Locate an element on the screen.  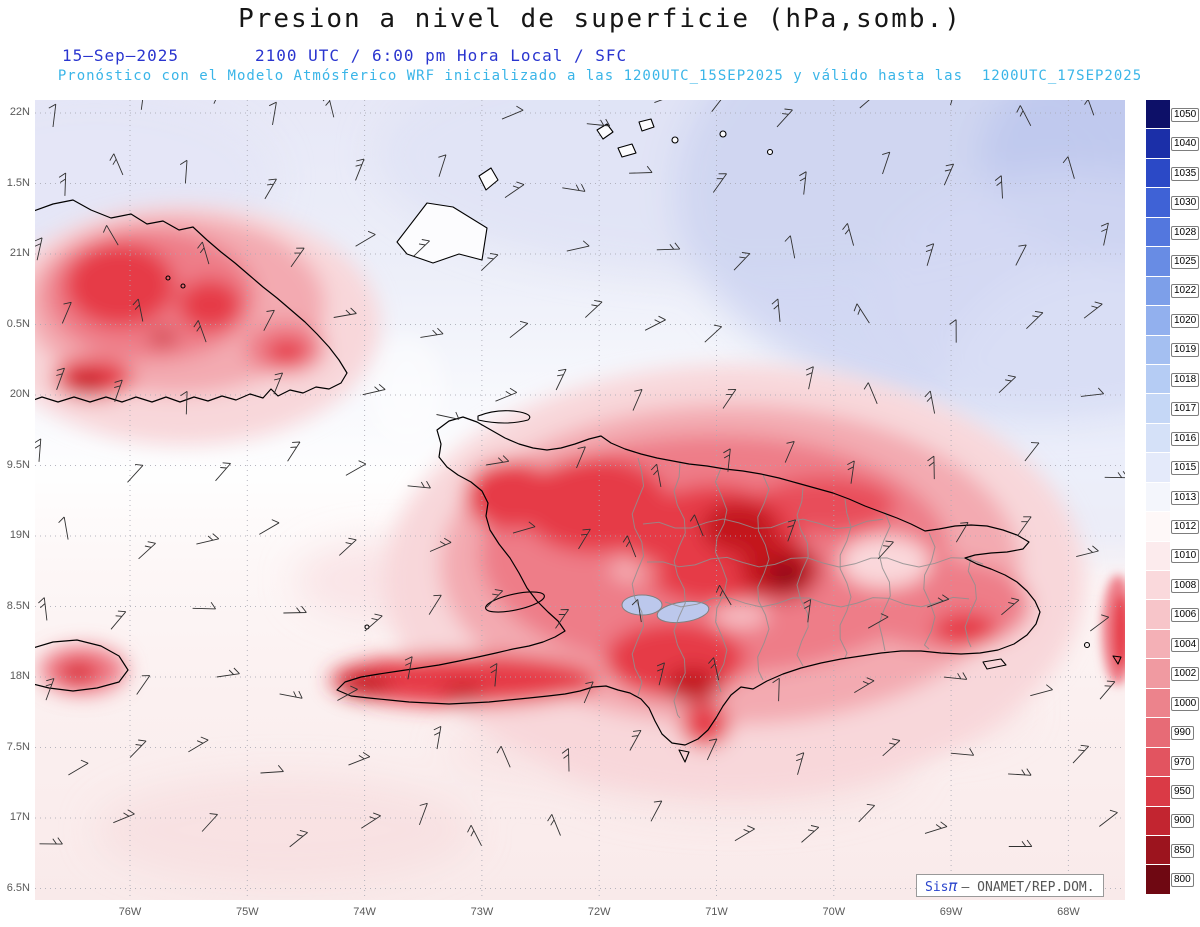
colorbar-value-label: 1015 is located at coordinates (1185, 468).